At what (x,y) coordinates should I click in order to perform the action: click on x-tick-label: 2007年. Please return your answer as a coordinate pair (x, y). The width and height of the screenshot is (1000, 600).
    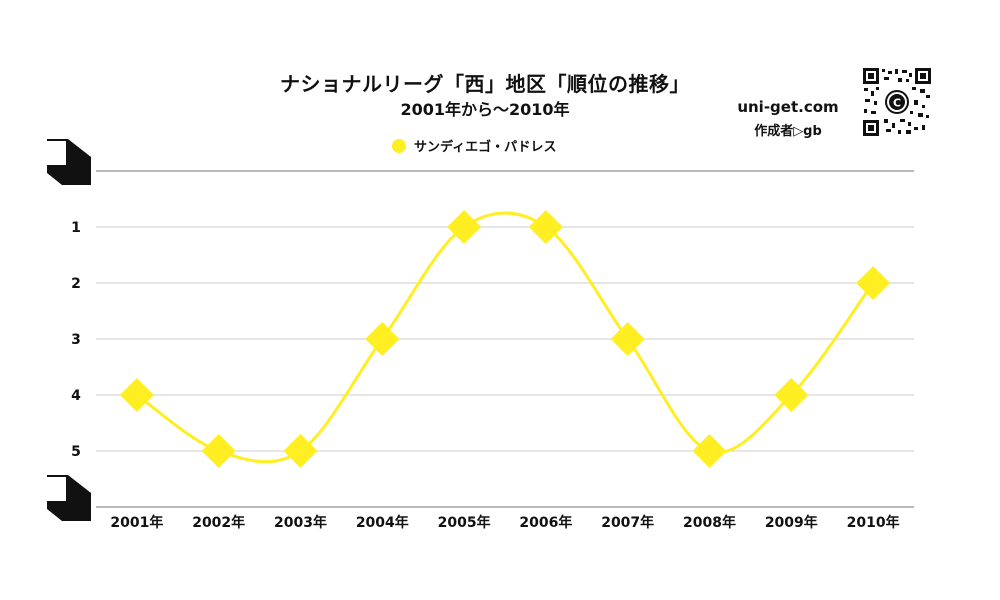
    Looking at the image, I should click on (627, 522).